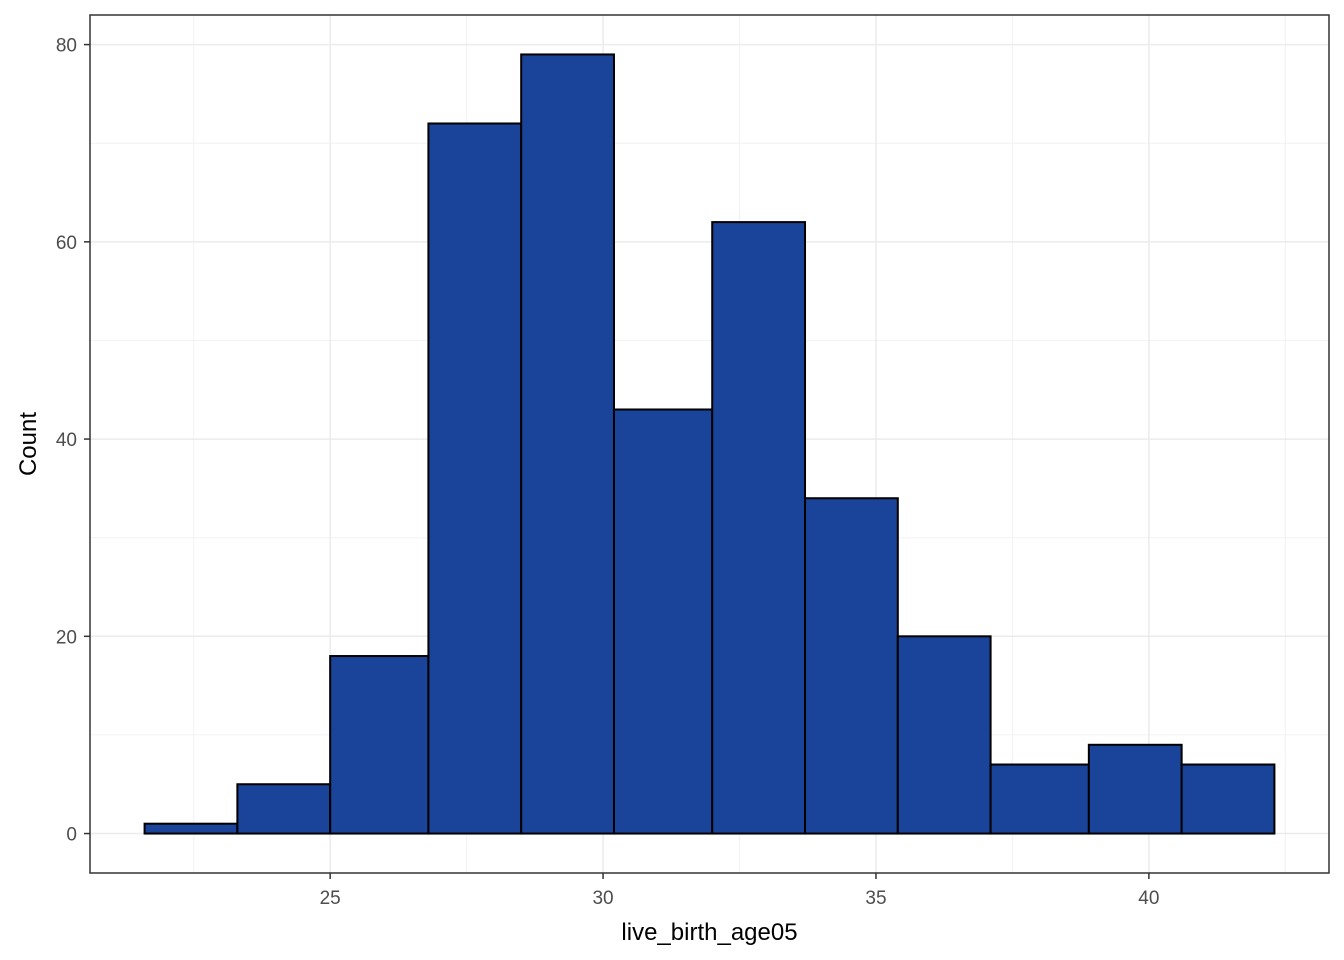 Image resolution: width=1344 pixels, height=960 pixels. What do you see at coordinates (875, 898) in the screenshot?
I see `x-tick-label: 35` at bounding box center [875, 898].